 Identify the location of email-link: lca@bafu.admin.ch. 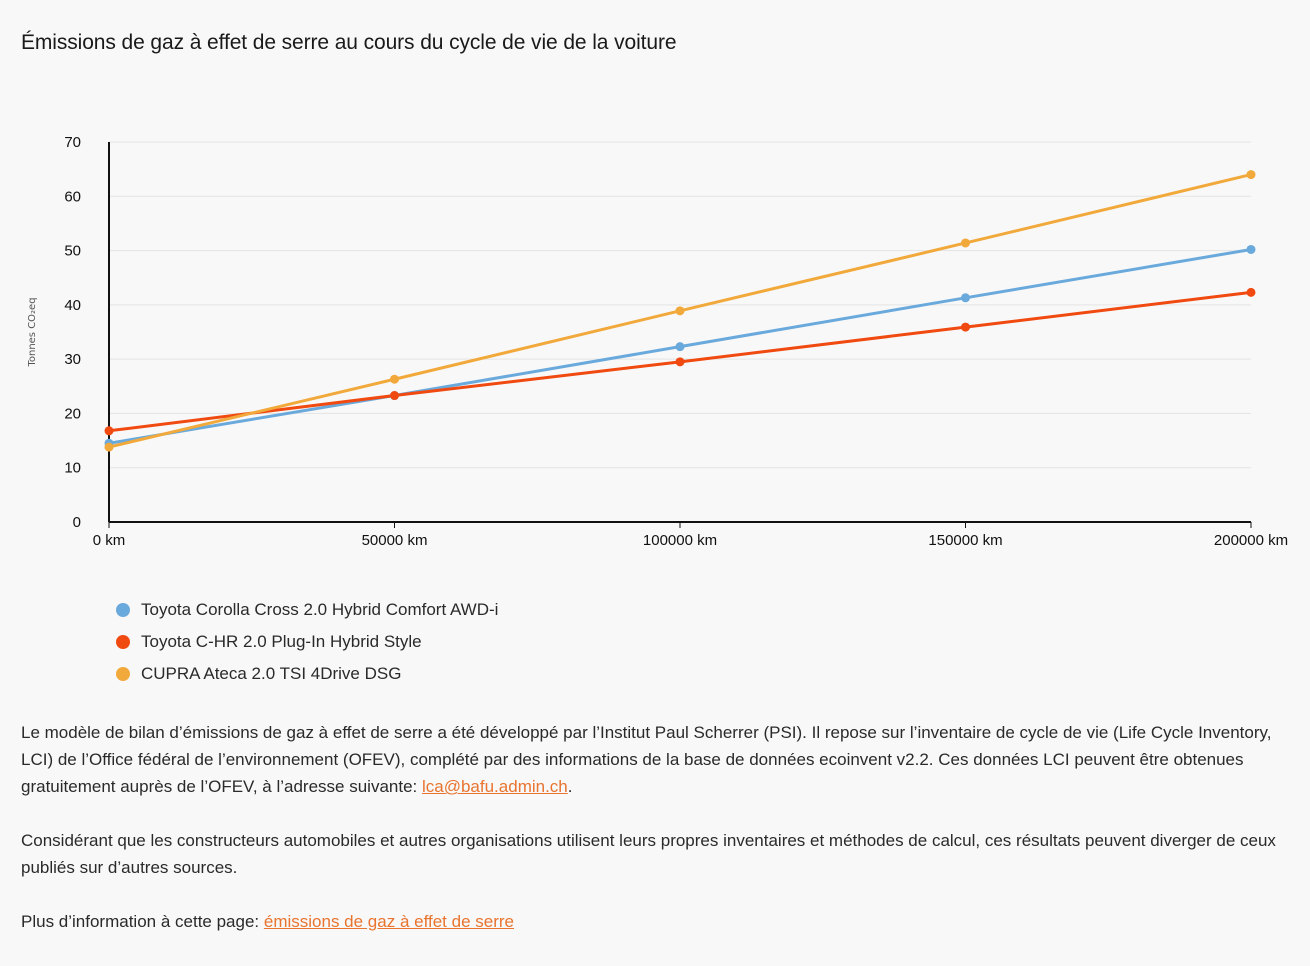
(494, 786).